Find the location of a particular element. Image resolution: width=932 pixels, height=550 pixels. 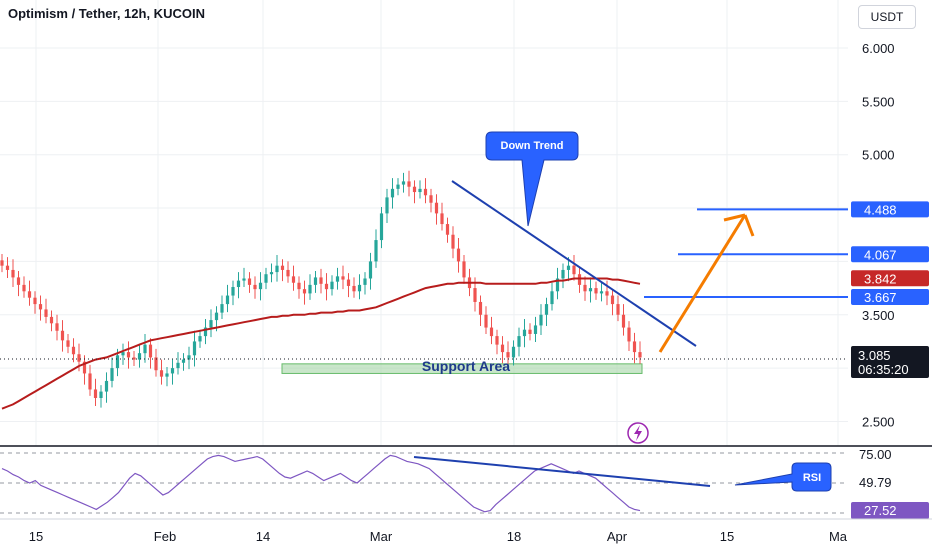

time-tick-label: 15 is located at coordinates (727, 536).